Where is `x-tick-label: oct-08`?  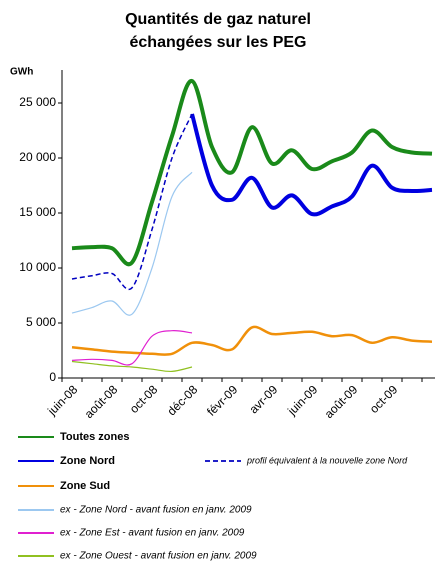
x-tick-label: oct-08 is located at coordinates (144, 399).